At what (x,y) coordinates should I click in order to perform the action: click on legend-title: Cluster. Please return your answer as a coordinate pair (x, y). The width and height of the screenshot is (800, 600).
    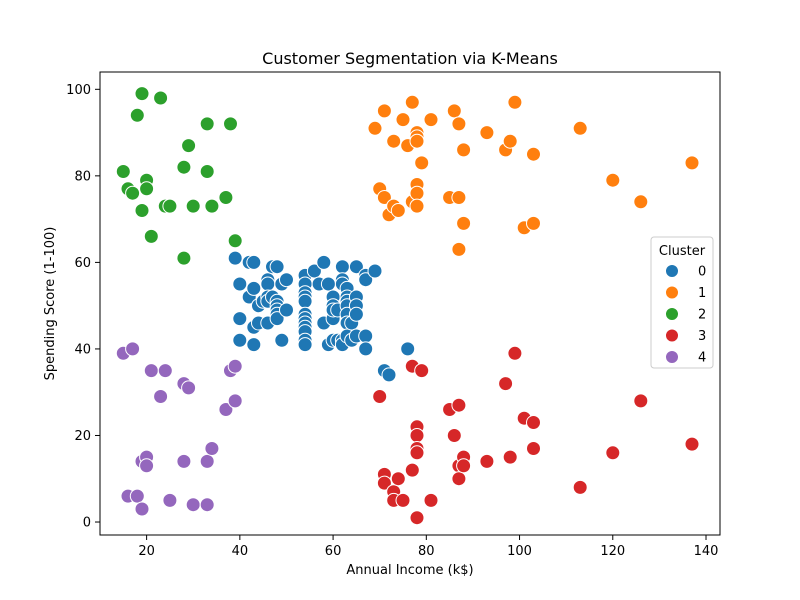
    Looking at the image, I should click on (682, 251).